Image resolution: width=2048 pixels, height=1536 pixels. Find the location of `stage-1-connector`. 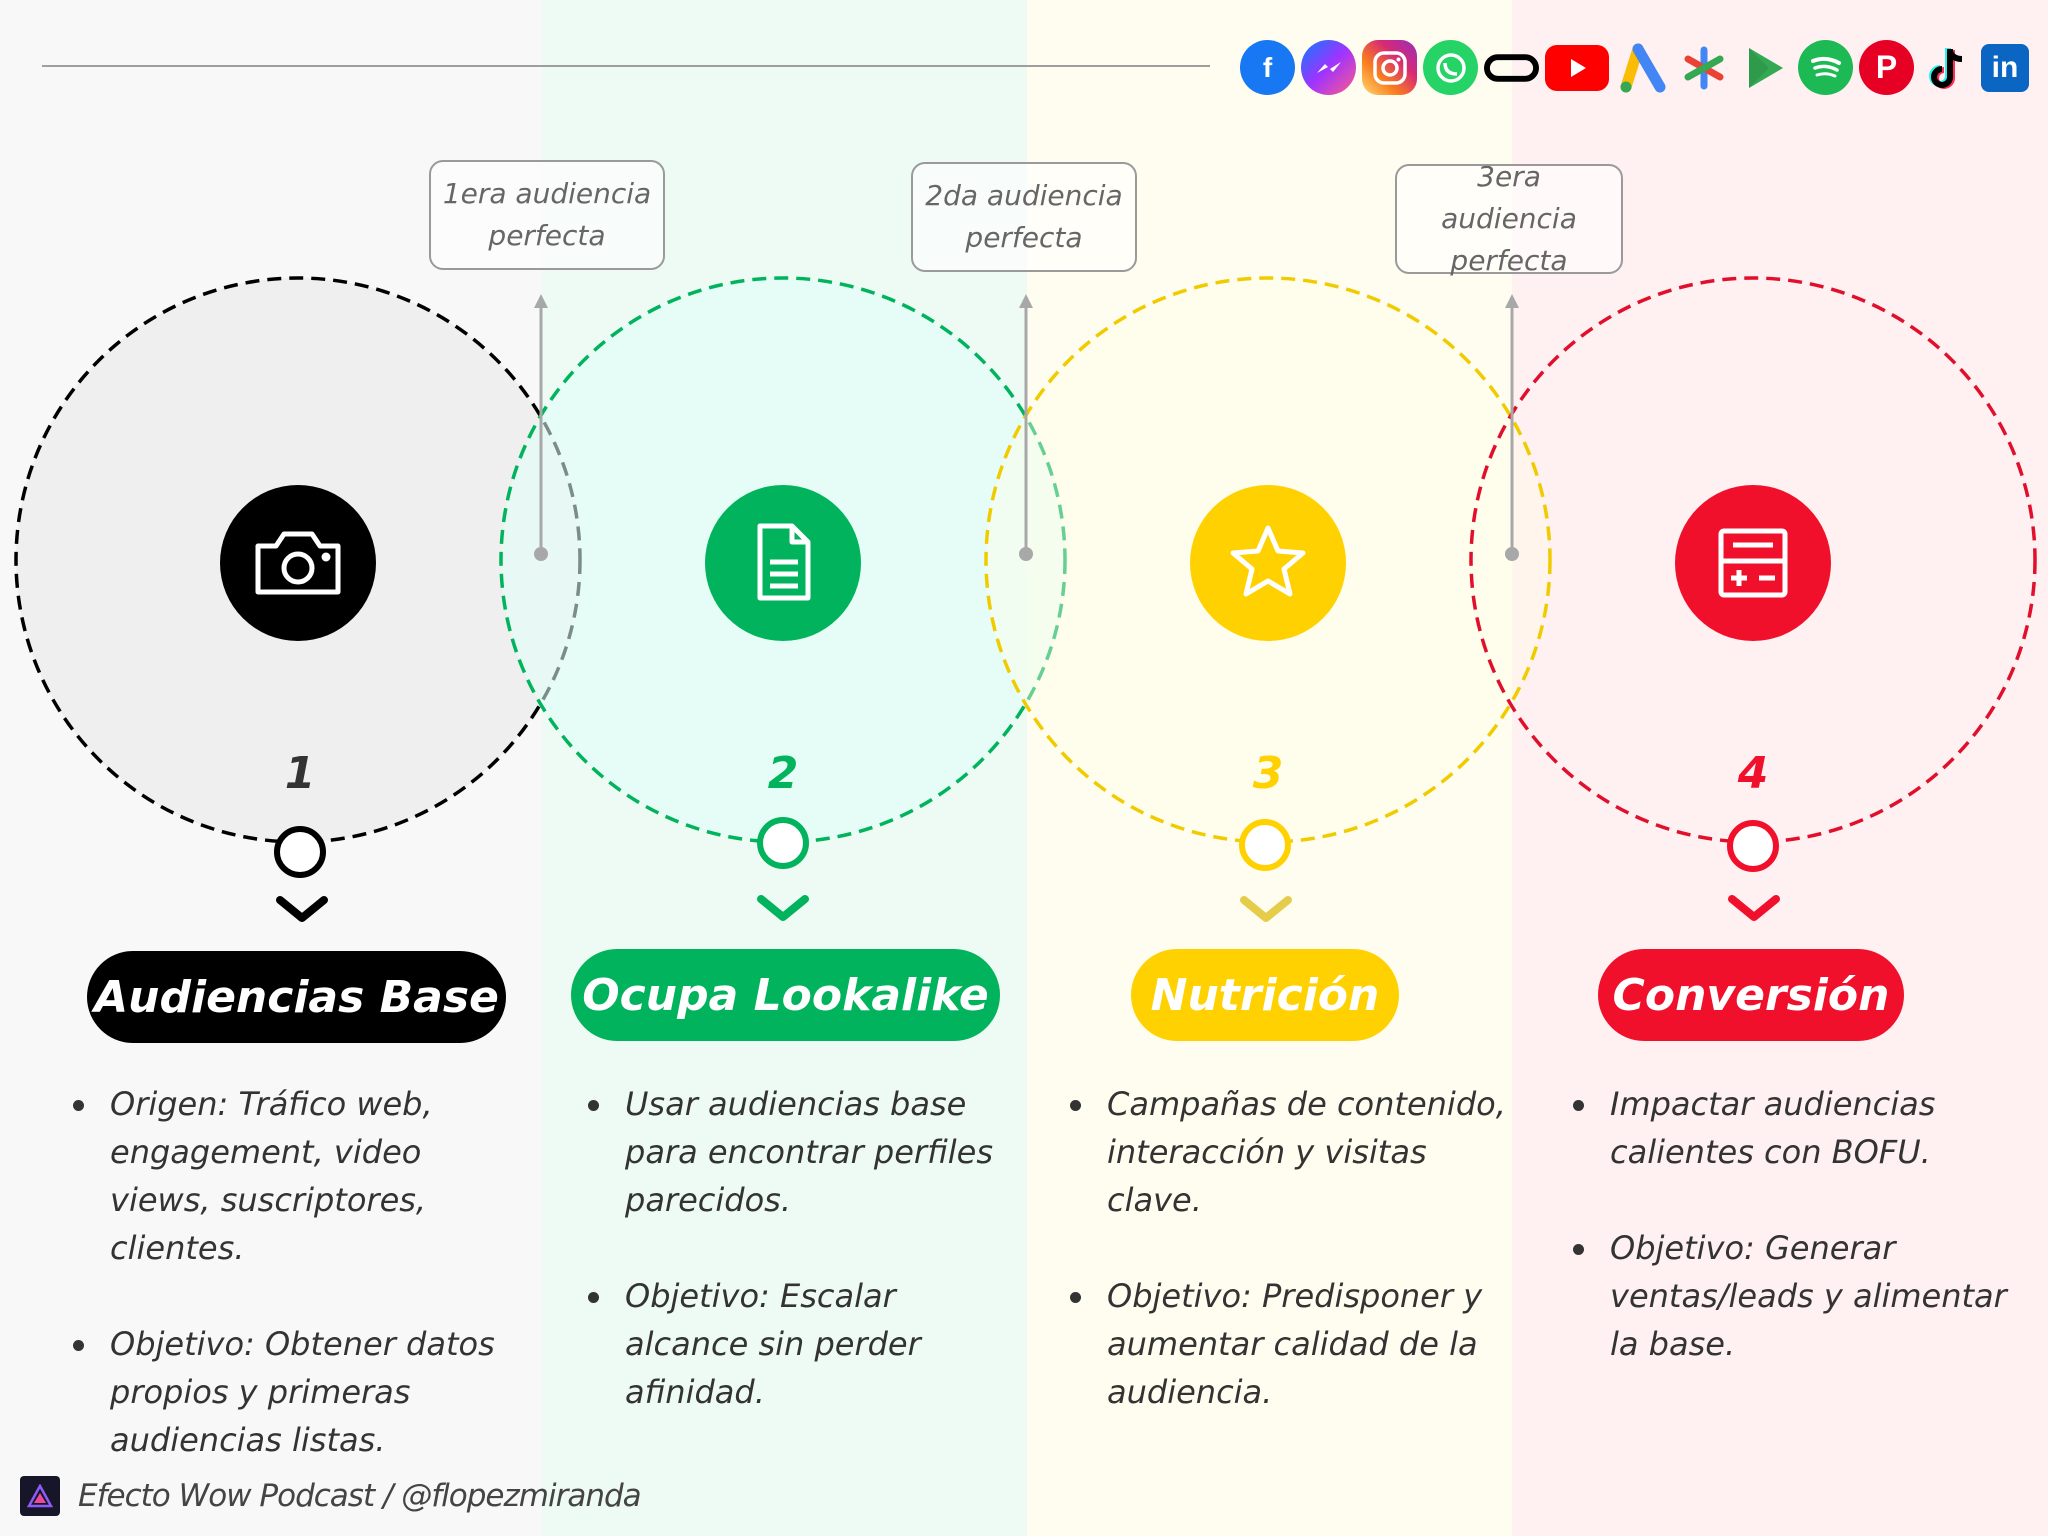

stage-1-connector is located at coordinates (301, 874).